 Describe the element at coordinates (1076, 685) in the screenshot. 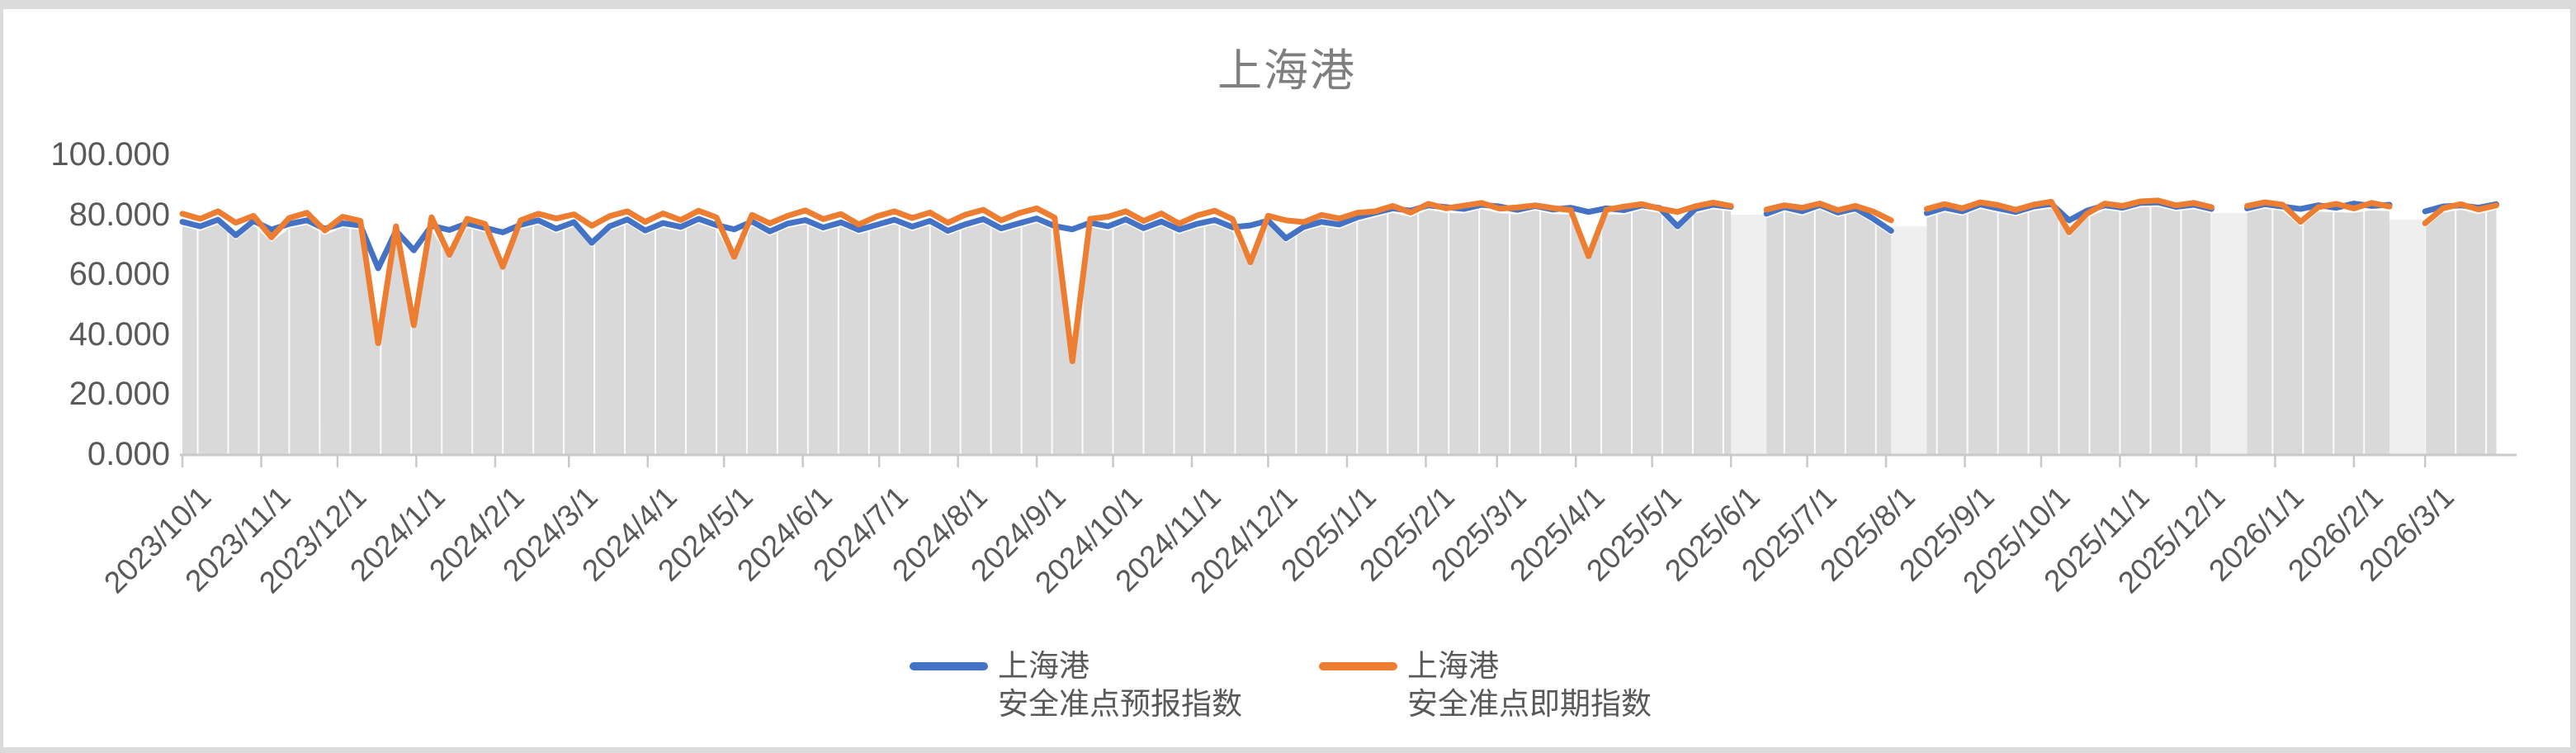

I see `legend-item-forecast: 上海港 安全准点预报指数` at that location.